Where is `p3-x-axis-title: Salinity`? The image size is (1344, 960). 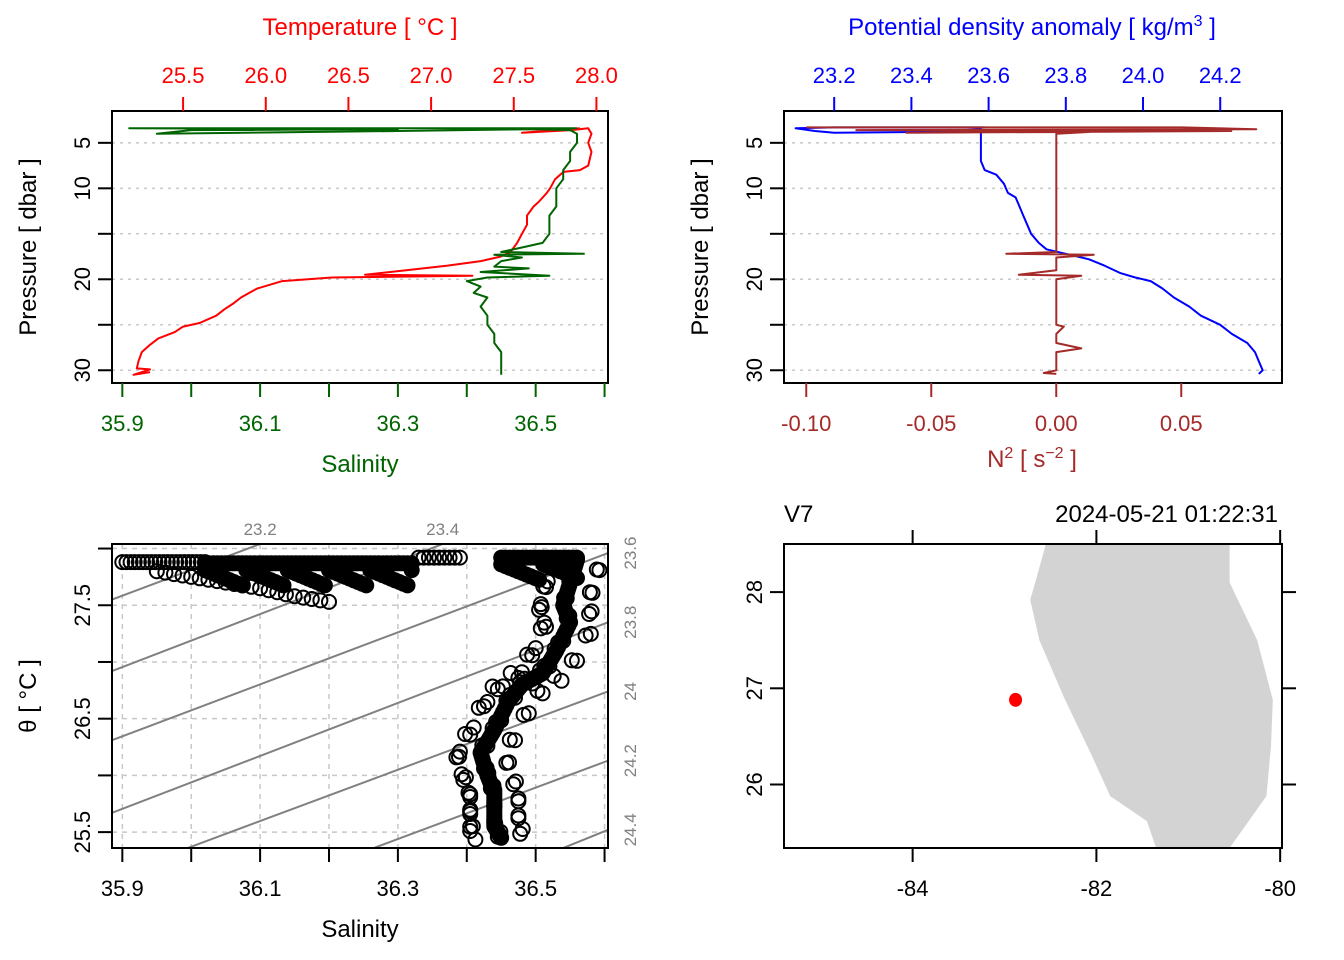
p3-x-axis-title: Salinity is located at coordinates (359, 929).